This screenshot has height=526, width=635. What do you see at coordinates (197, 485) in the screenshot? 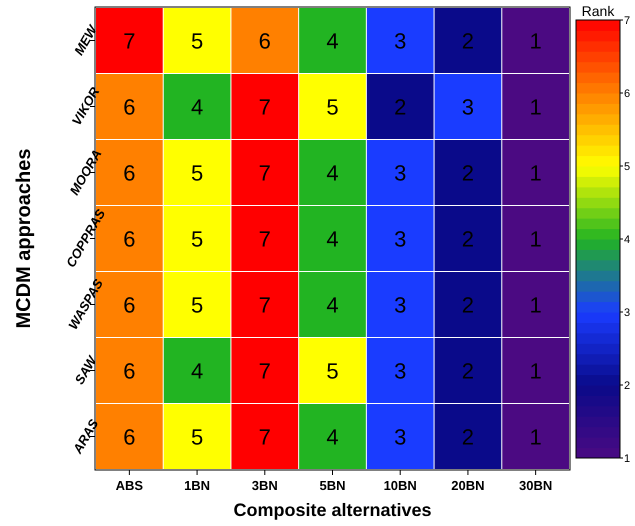
I see `x-tick-label: 1BN` at bounding box center [197, 485].